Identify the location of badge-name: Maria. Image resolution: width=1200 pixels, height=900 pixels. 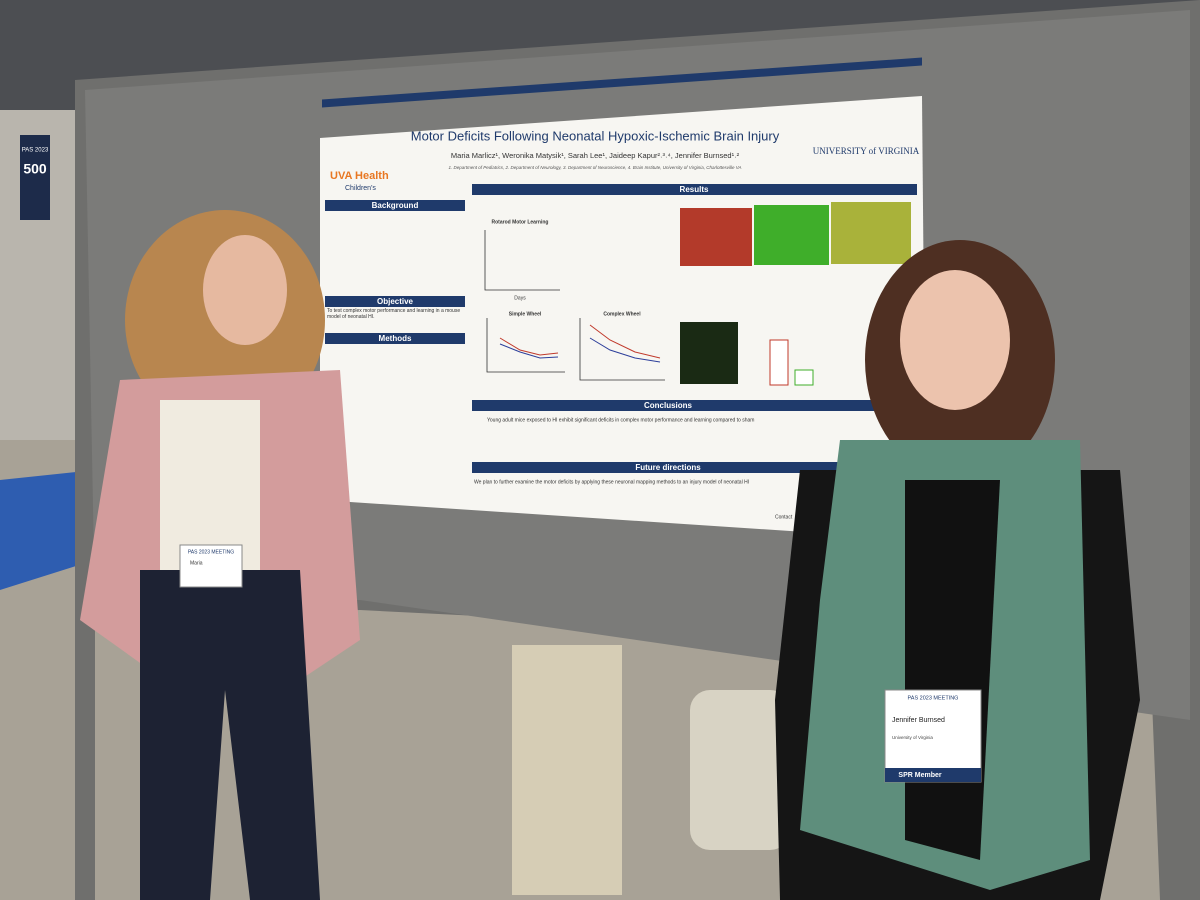
(196, 563).